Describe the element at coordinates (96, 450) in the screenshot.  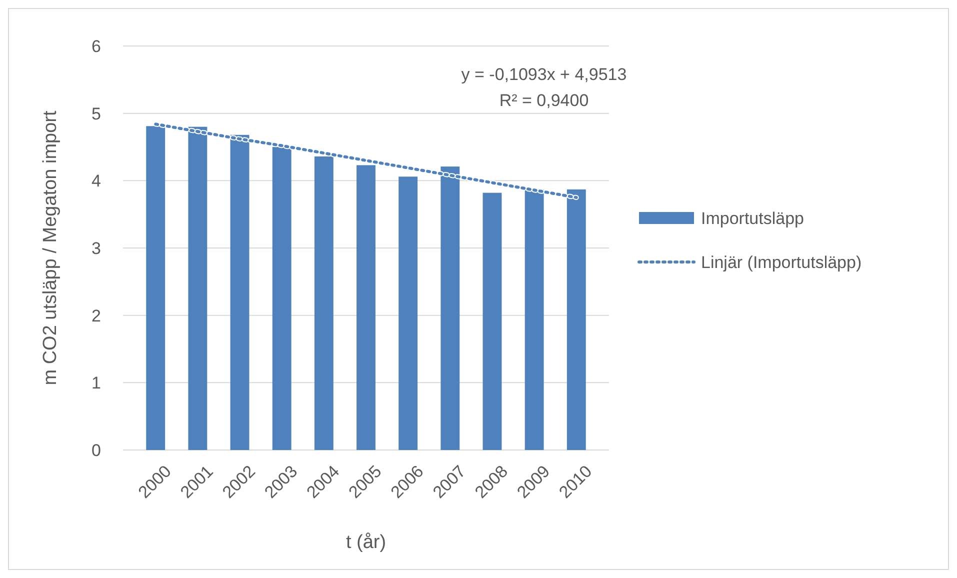
I see `y-tick-label: 0` at that location.